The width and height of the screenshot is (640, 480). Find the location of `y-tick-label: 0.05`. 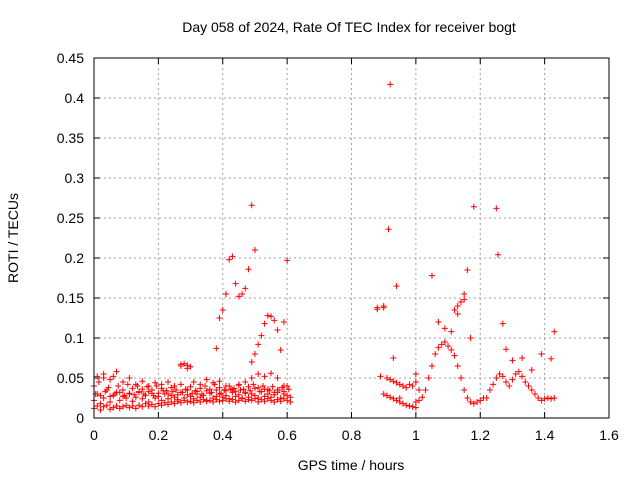

y-tick-label: 0.05 is located at coordinates (70, 378).